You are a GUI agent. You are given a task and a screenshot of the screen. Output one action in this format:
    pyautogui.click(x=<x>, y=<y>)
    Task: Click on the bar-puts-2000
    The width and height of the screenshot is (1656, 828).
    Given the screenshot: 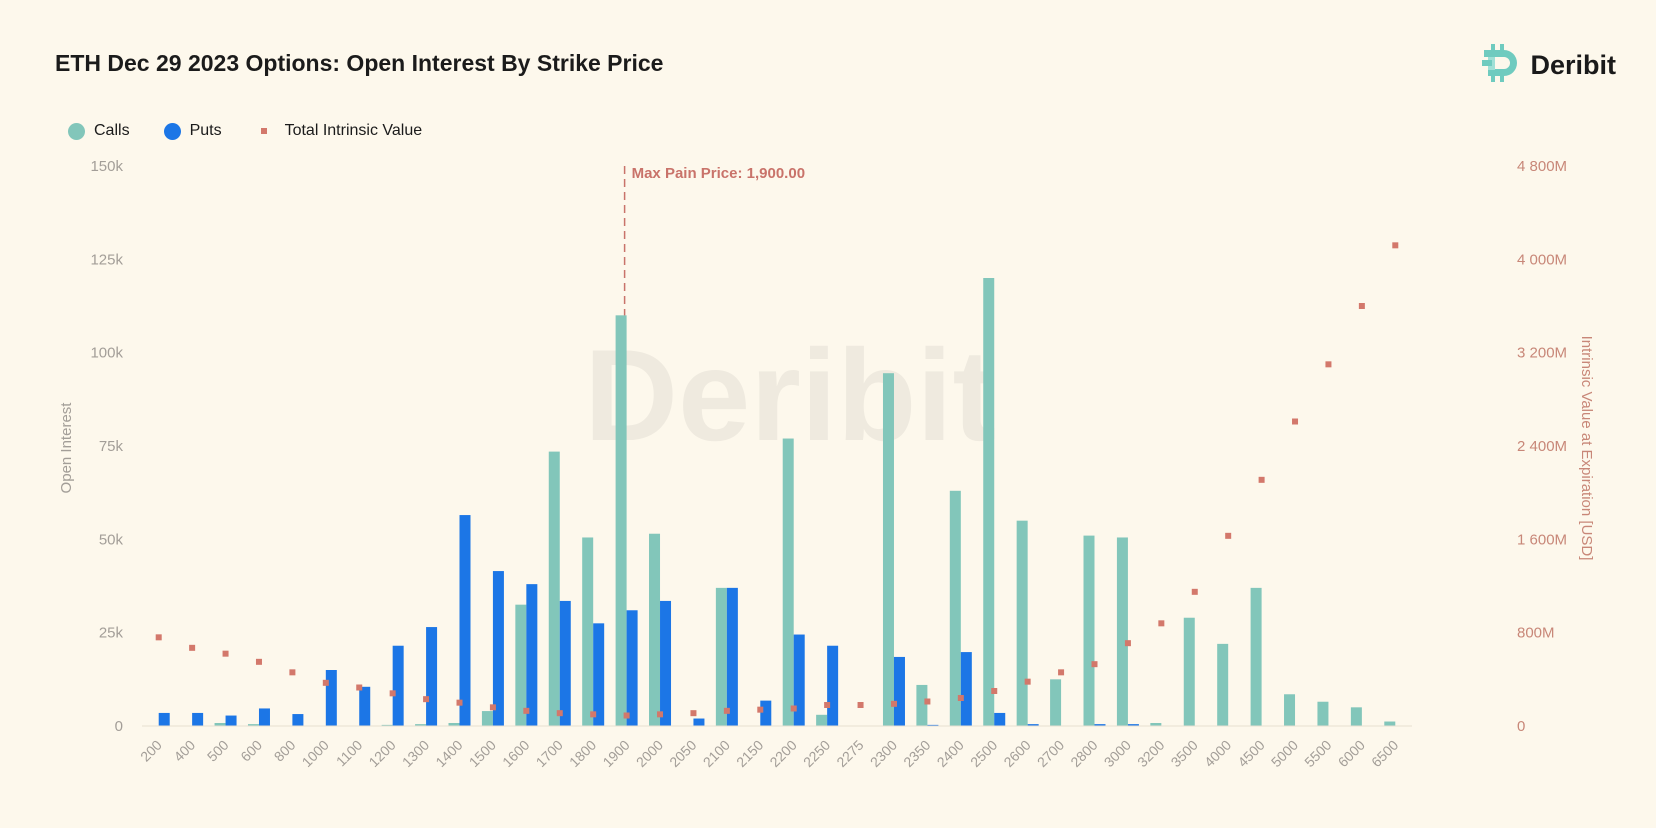 What is the action you would take?
    pyautogui.click(x=666, y=663)
    